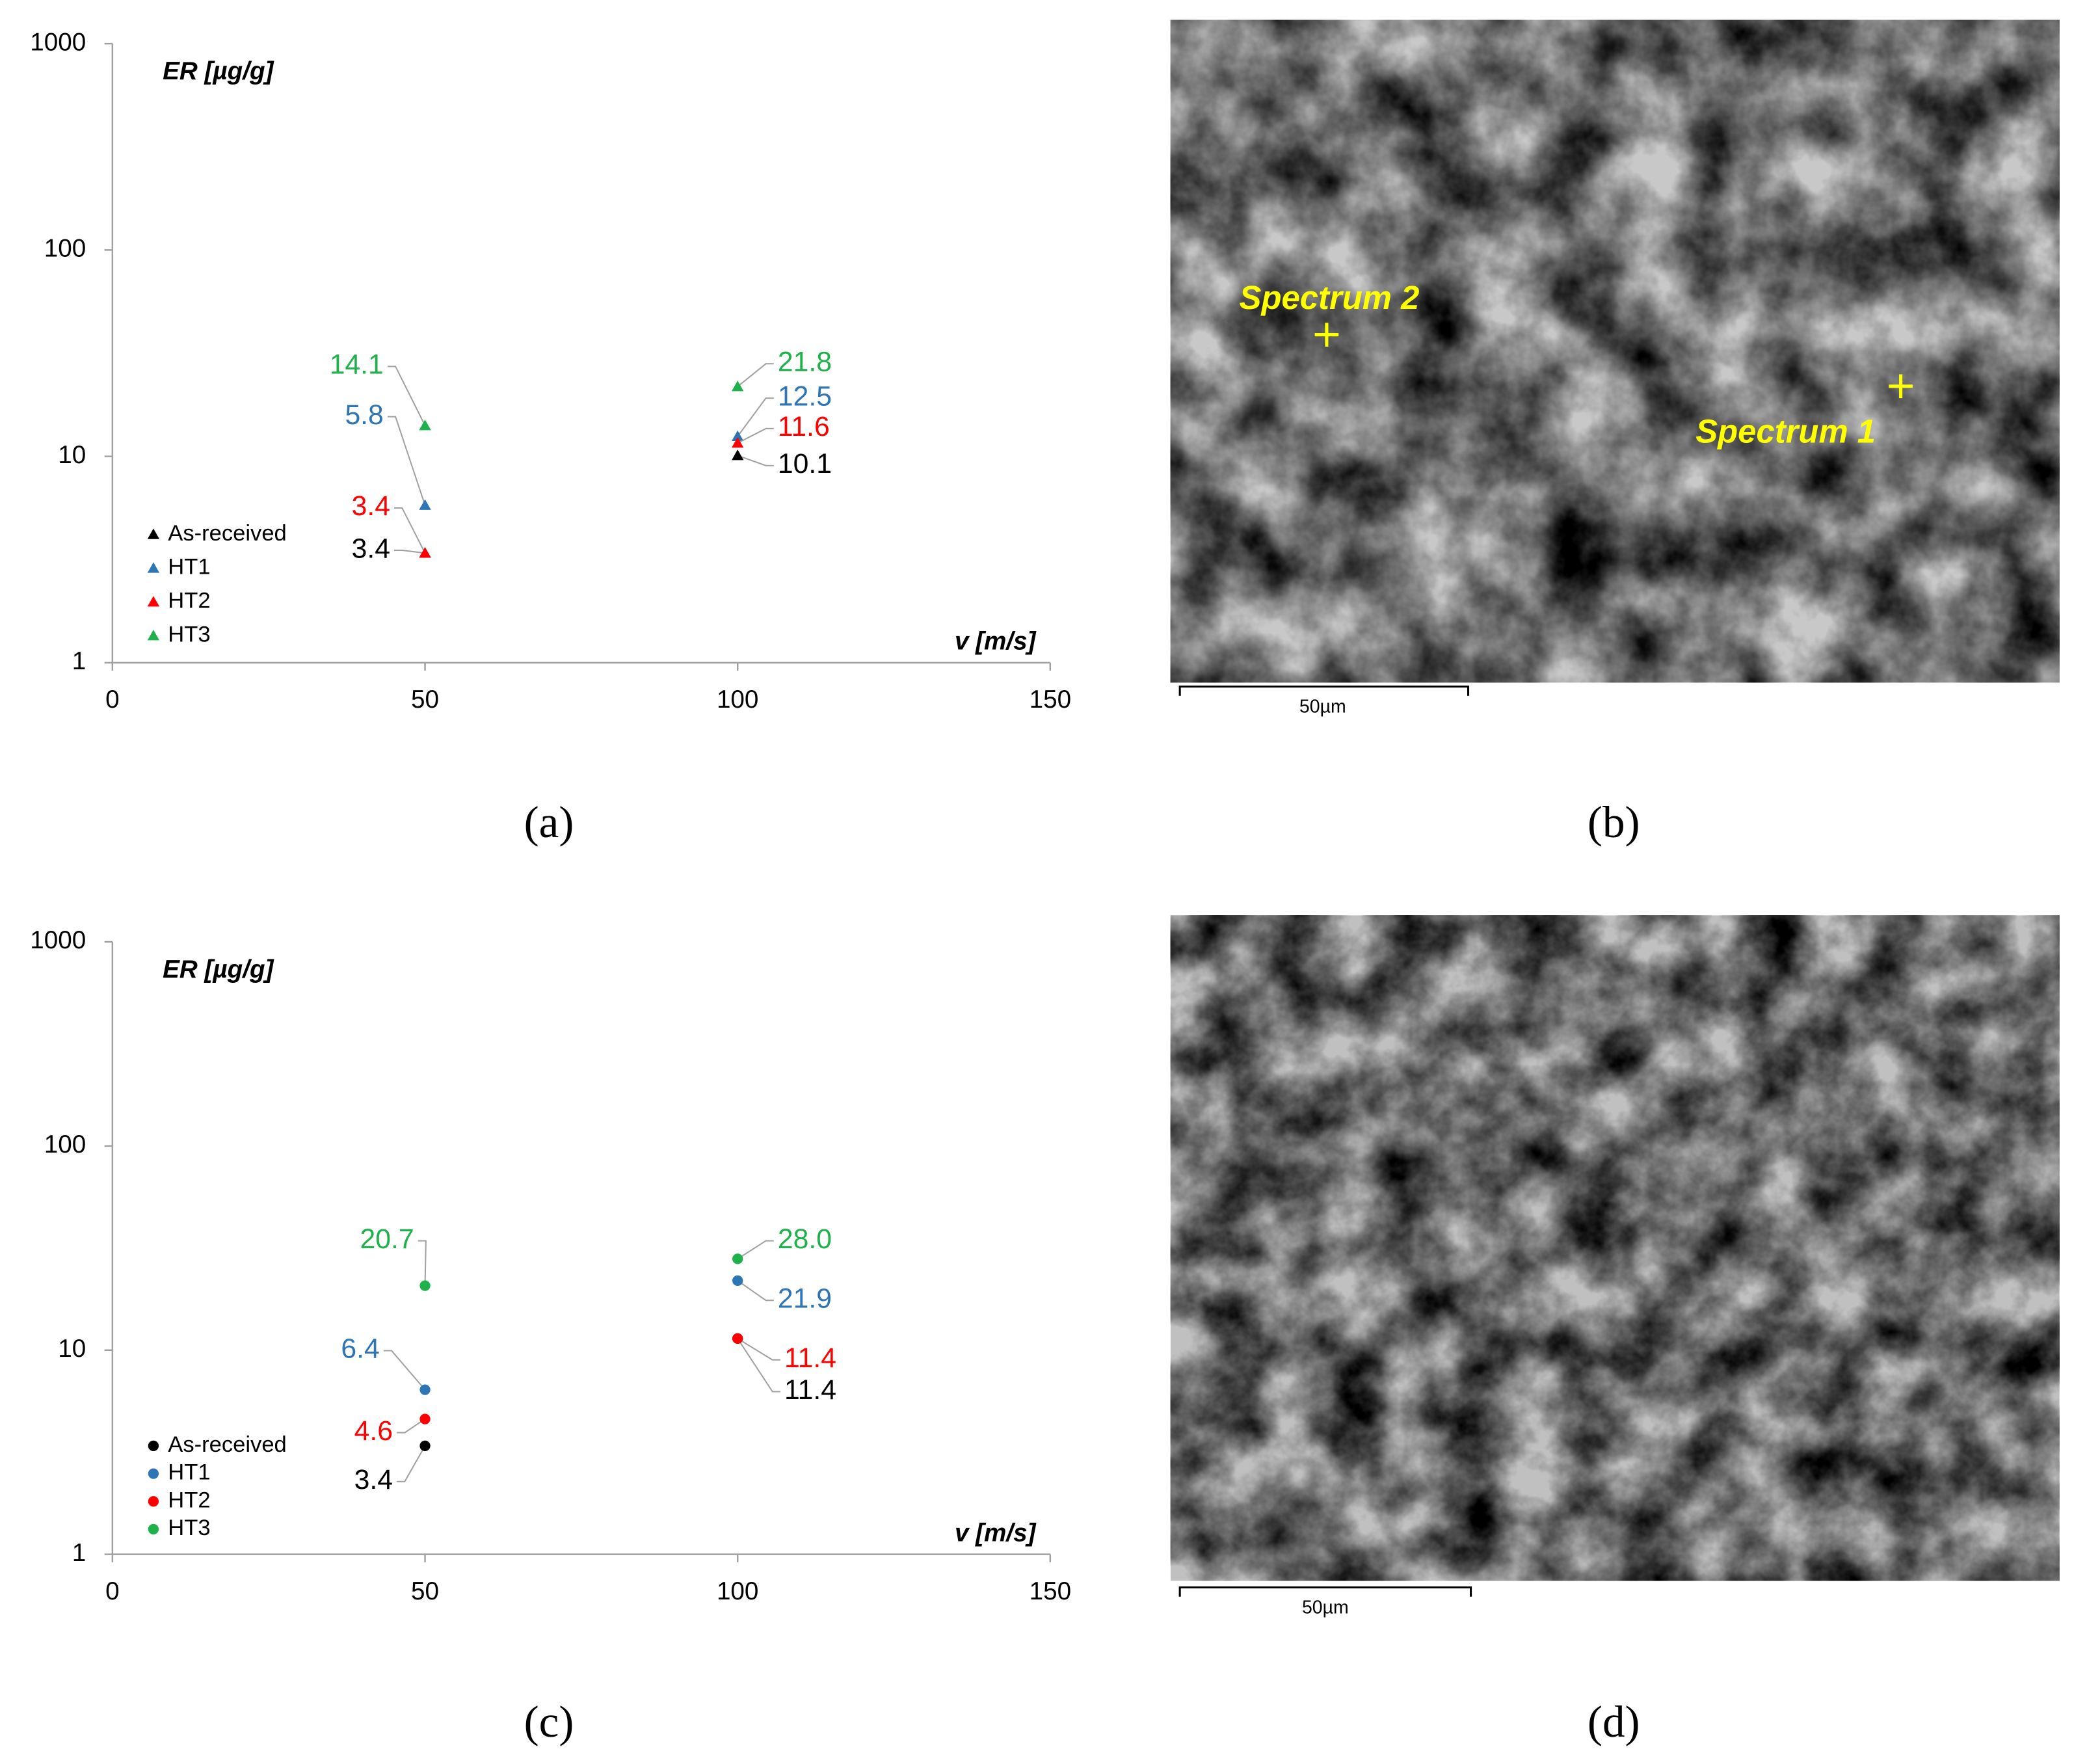 The height and width of the screenshot is (1764, 2074). I want to click on panel-label: (a), so click(549, 822).